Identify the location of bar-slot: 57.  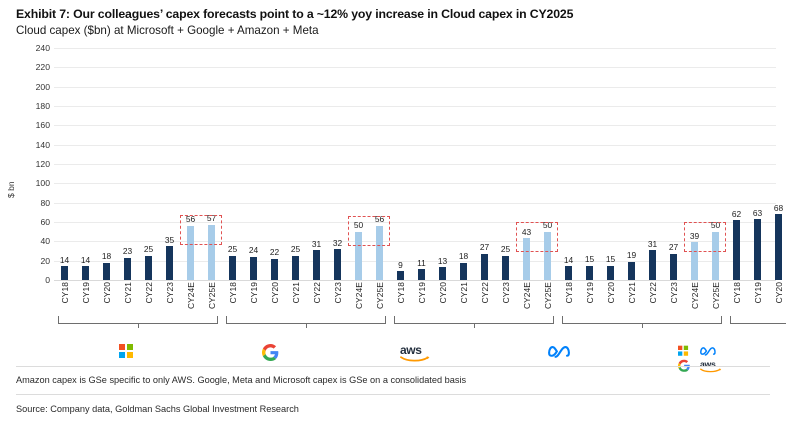
(212, 164).